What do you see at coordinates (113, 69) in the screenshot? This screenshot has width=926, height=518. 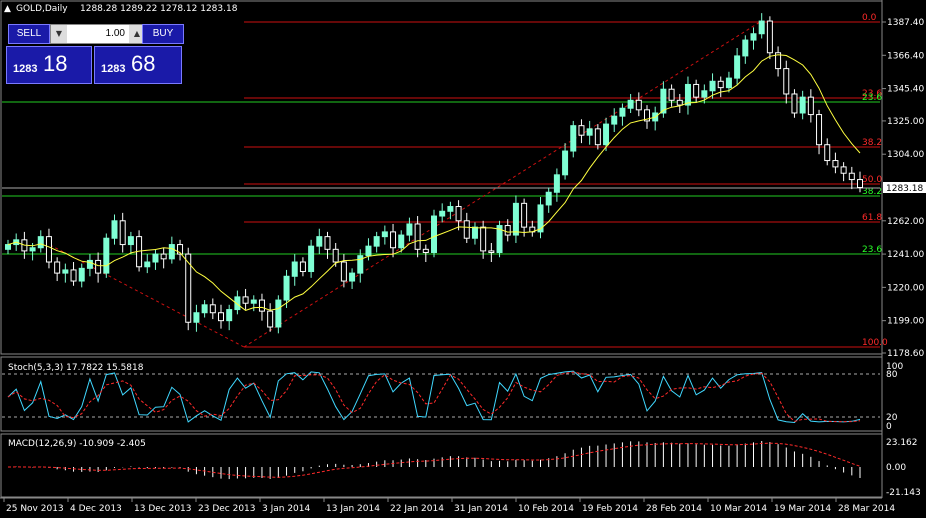 I see `buy-price-small: 1283` at bounding box center [113, 69].